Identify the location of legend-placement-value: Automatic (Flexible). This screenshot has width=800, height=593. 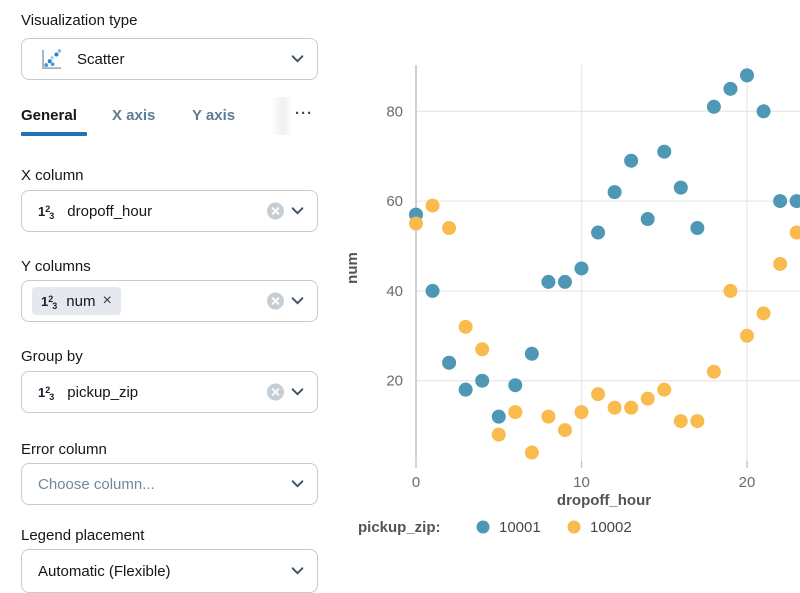
(104, 571).